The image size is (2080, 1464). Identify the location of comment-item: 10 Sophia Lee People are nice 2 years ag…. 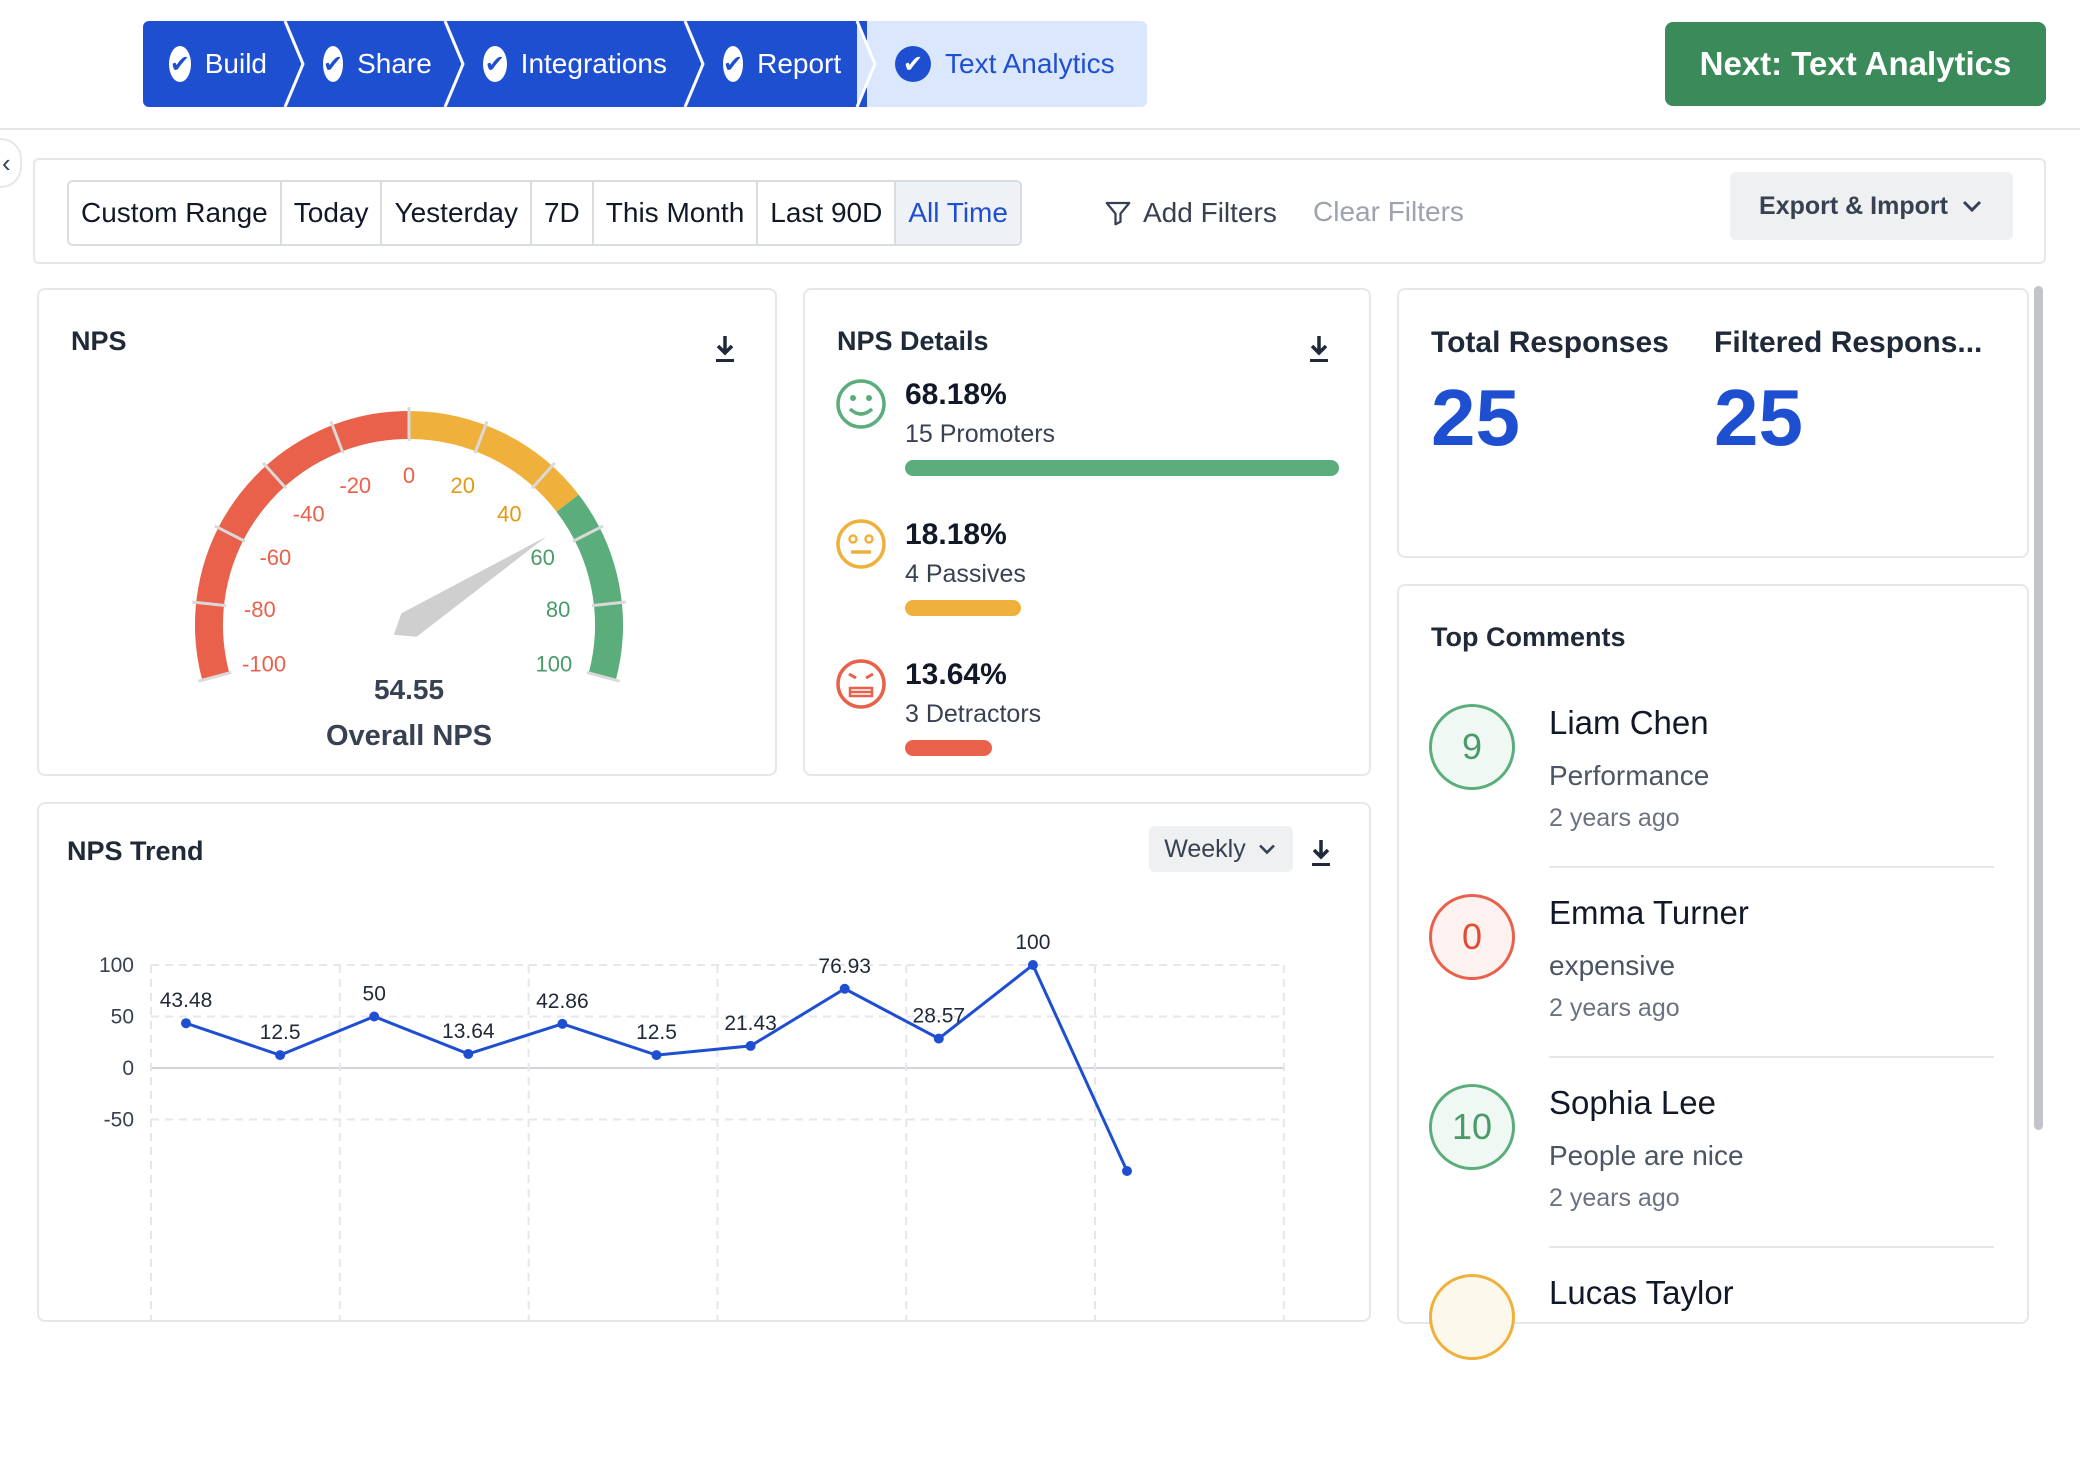
(1716, 1179).